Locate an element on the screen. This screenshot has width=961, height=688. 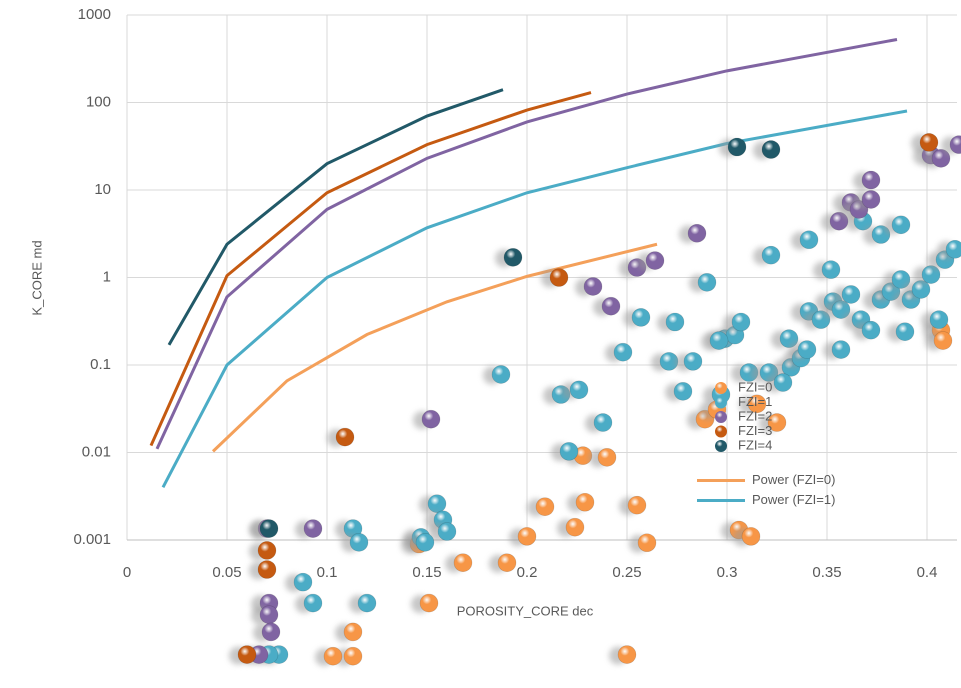
y-tick-label: 1 is located at coordinates (107, 276).